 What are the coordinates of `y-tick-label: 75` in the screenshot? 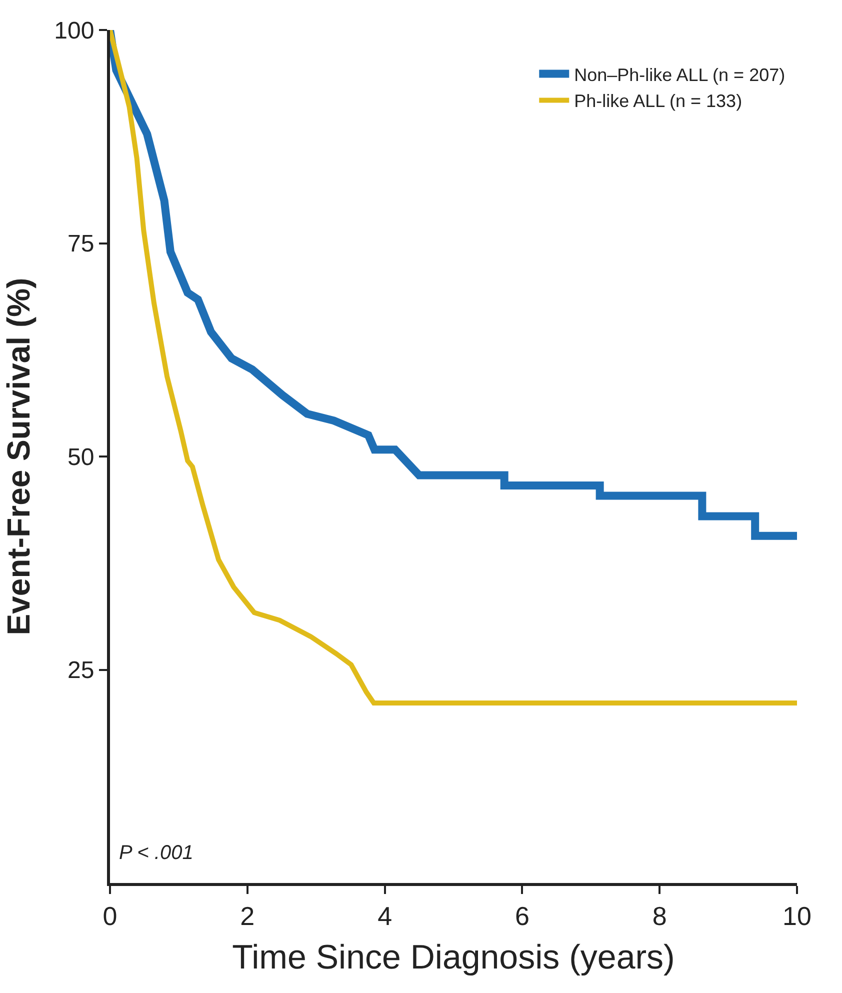 It's located at (80, 244).